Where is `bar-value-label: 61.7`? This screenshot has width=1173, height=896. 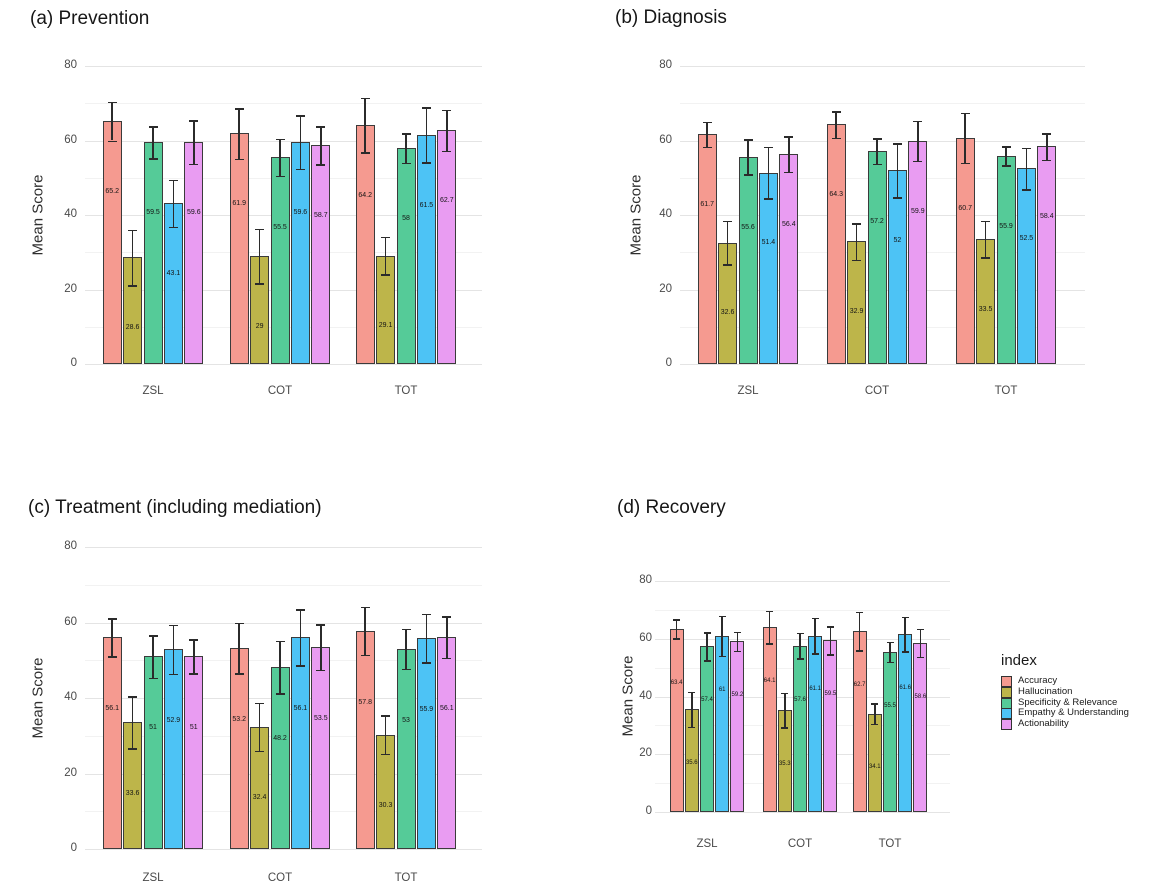
bar-value-label: 61.7 is located at coordinates (707, 204).